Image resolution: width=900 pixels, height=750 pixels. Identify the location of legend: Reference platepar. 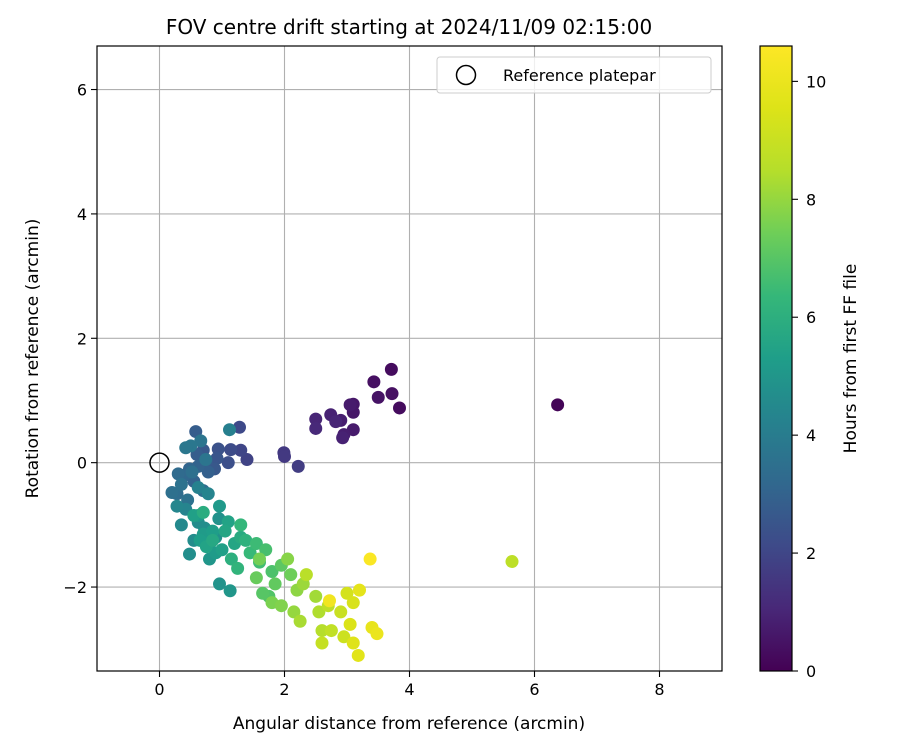
(574, 75).